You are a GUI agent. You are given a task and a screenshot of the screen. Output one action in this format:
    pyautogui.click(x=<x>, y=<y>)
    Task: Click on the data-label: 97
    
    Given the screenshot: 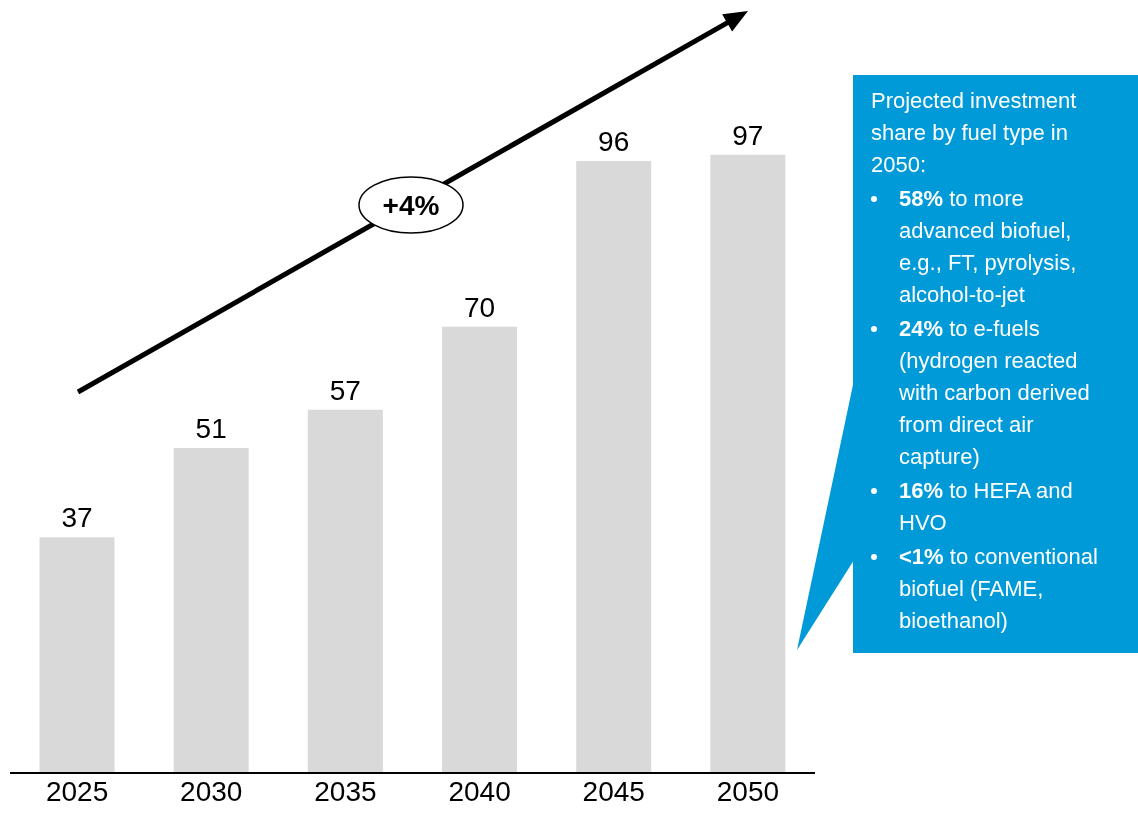 What is the action you would take?
    pyautogui.click(x=748, y=135)
    